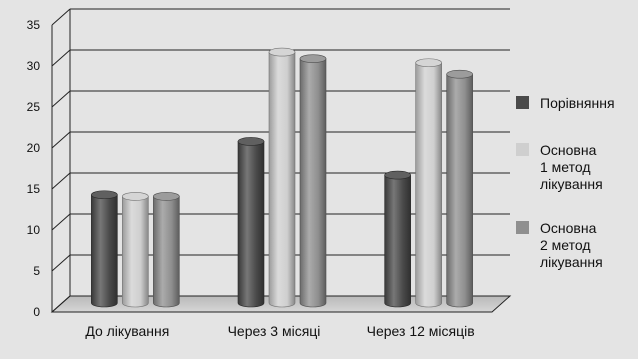 The image size is (638, 359). Describe the element at coordinates (127, 331) in the screenshot. I see `x-tick-label: До лікування` at that location.